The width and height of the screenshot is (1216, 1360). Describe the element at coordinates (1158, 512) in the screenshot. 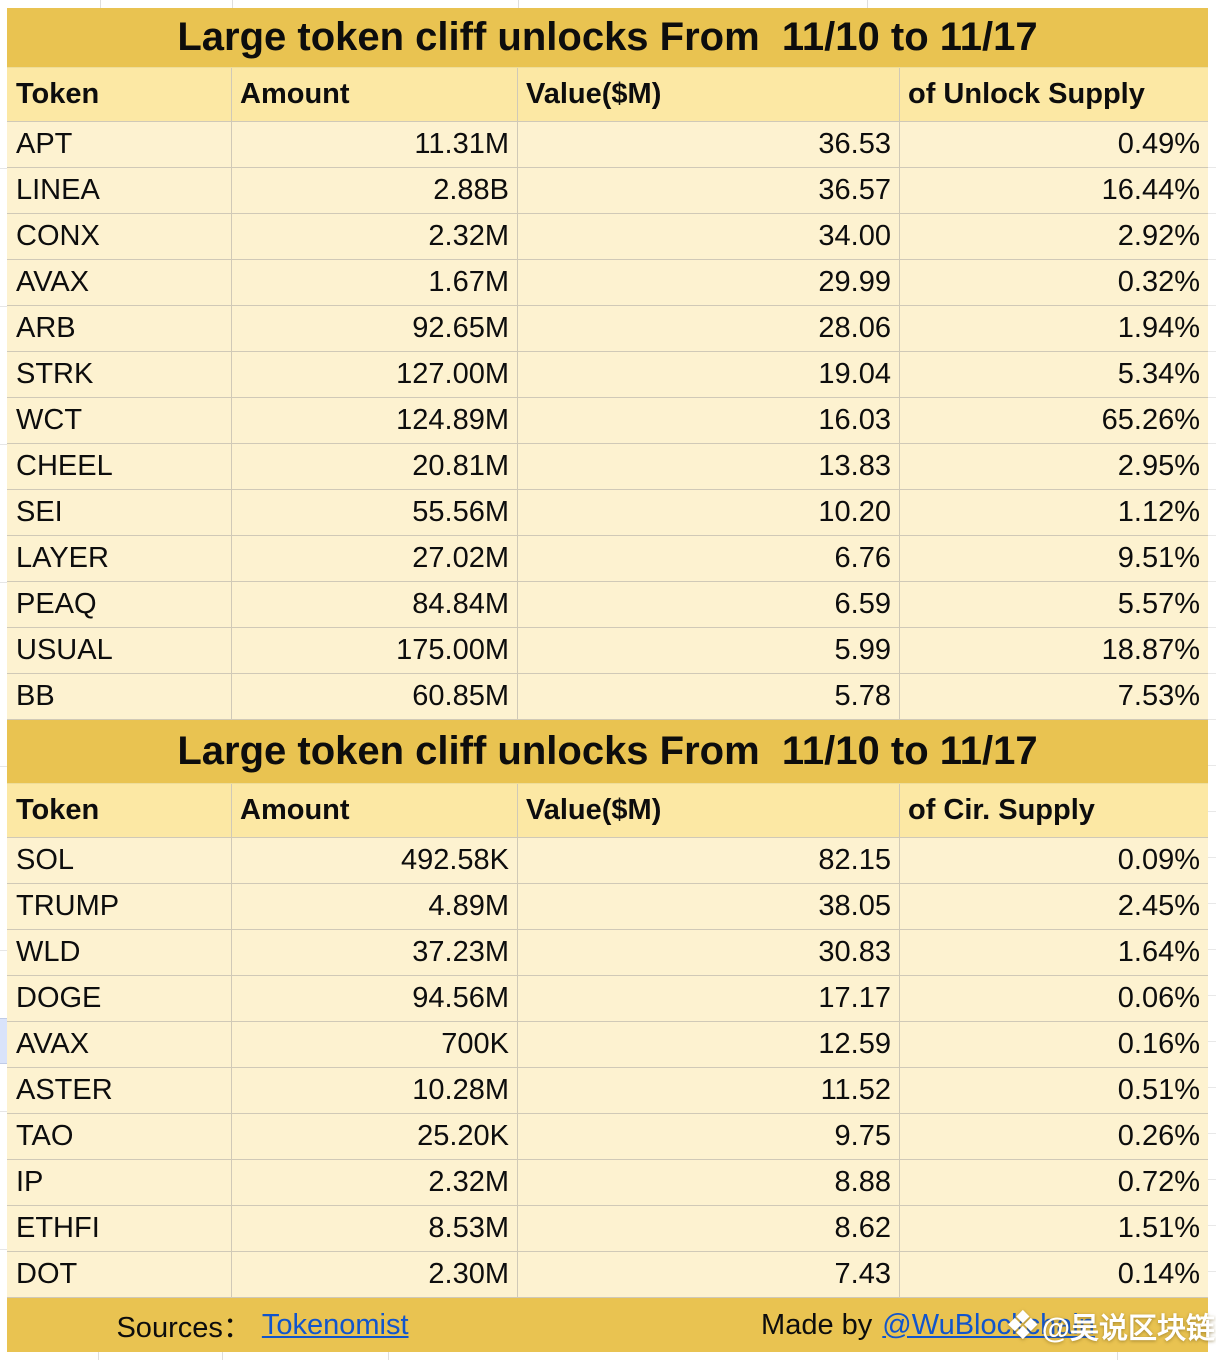

I see `cell-percent: 1.12%` at that location.